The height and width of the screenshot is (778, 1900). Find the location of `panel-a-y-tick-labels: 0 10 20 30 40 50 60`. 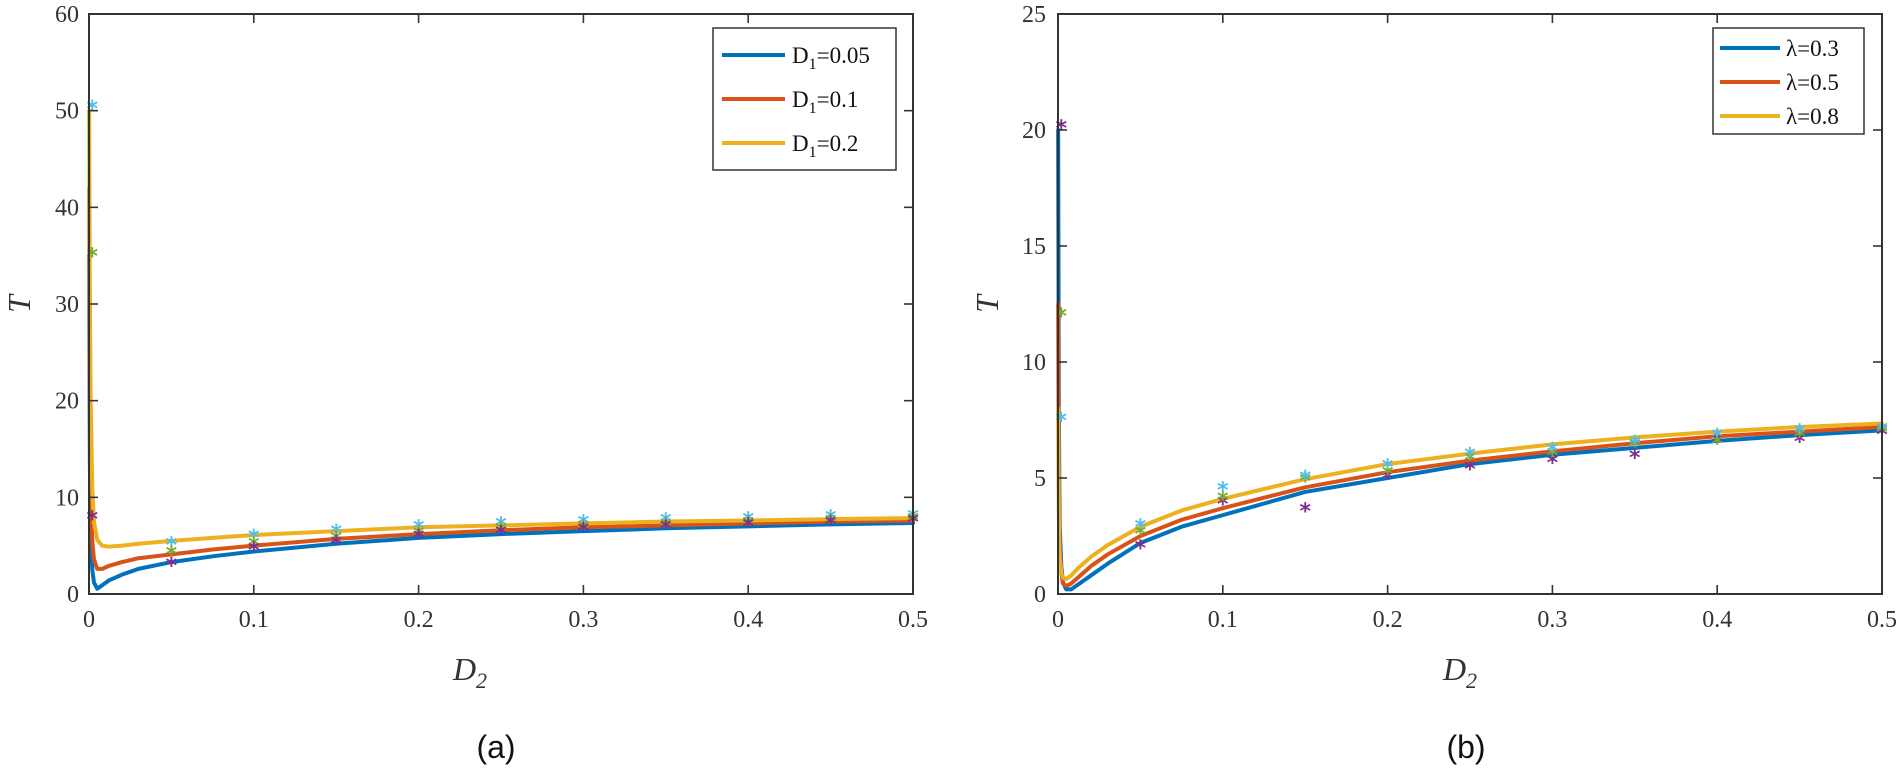

panel-a-y-tick-labels: 0 10 20 30 40 50 60 is located at coordinates (67, 305).